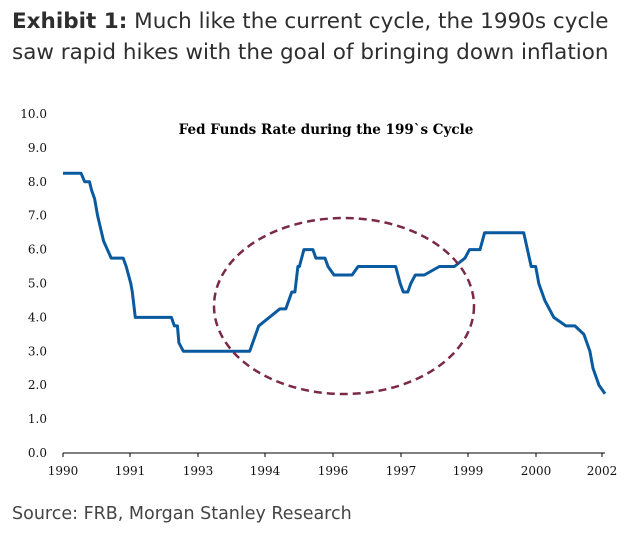 The image size is (638, 536). What do you see at coordinates (182, 514) in the screenshot?
I see `source-note: Source: FRB, Morgan Stanley Research` at bounding box center [182, 514].